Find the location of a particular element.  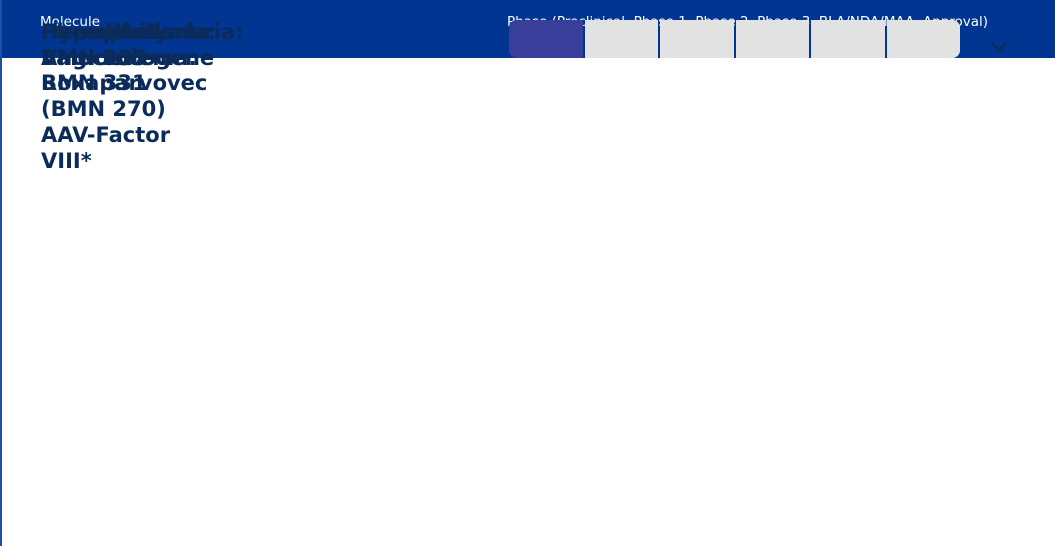

molecule-name: Phenylketonuria: BMN 307 is located at coordinates (142, 45).